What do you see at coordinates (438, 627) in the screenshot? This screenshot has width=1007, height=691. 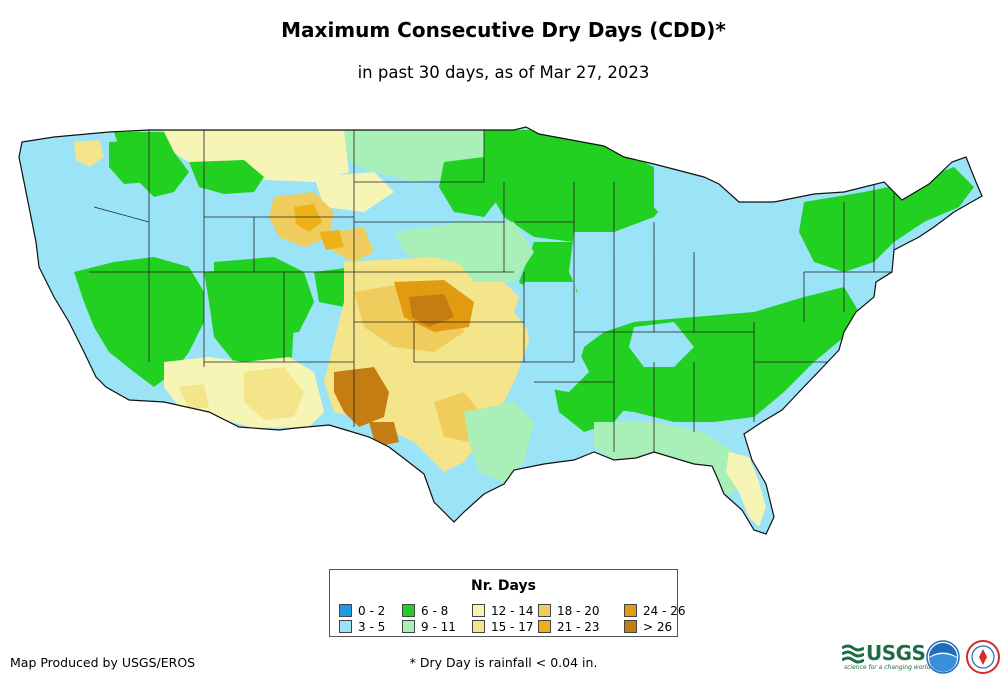 I see `legend-label: 9 - 11` at bounding box center [438, 627].